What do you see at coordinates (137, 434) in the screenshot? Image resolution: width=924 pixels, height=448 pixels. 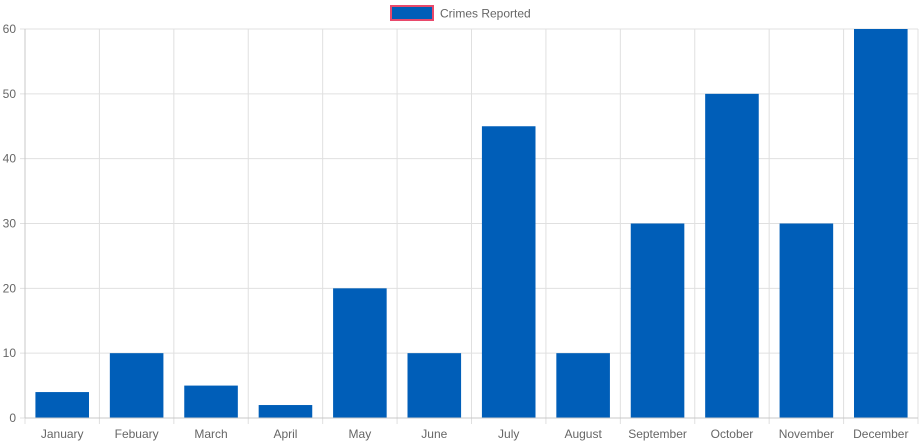 I see `x-tick-label: Febuary` at bounding box center [137, 434].